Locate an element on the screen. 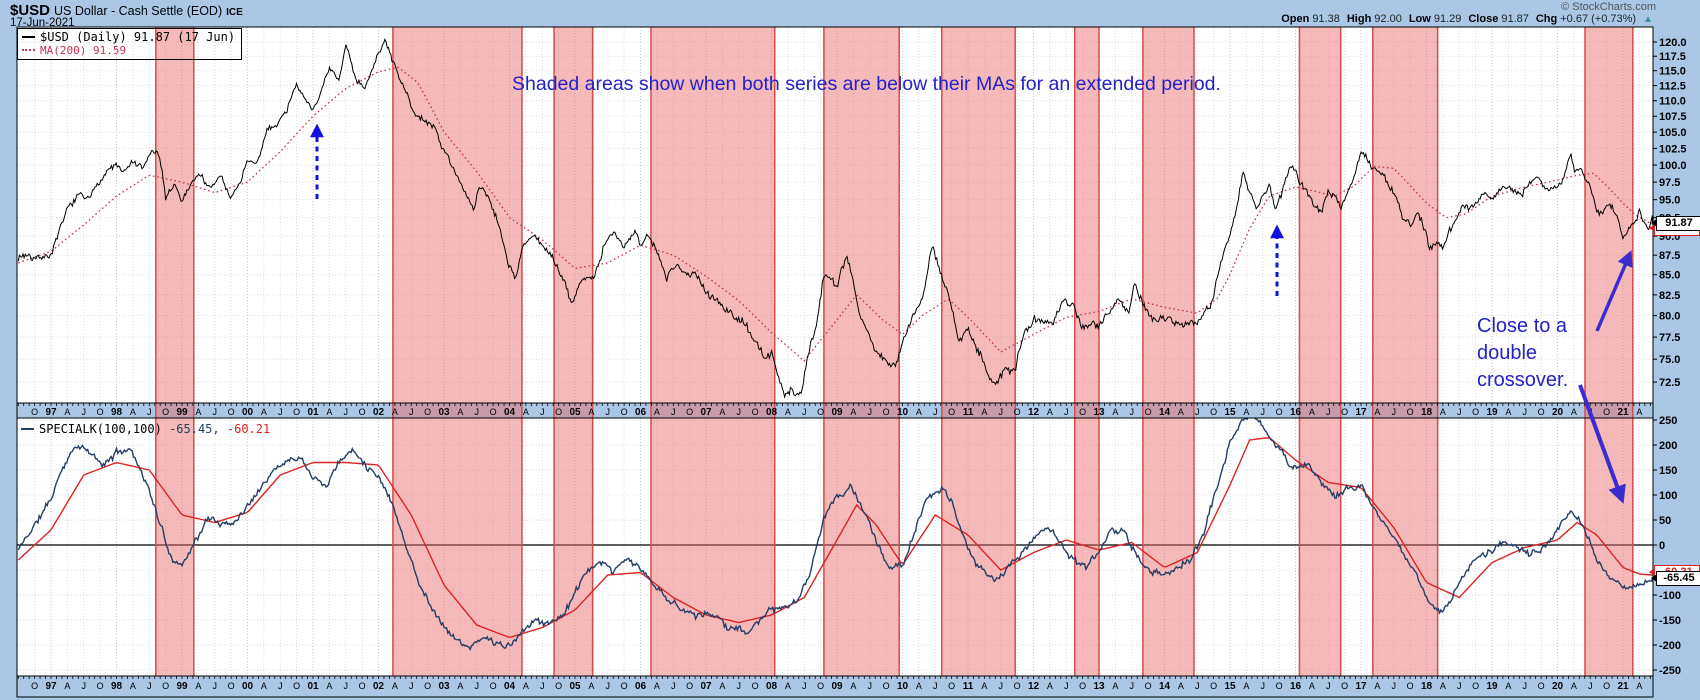 Image resolution: width=1700 pixels, height=700 pixels. signal-value: -60.21 is located at coordinates (248, 429).